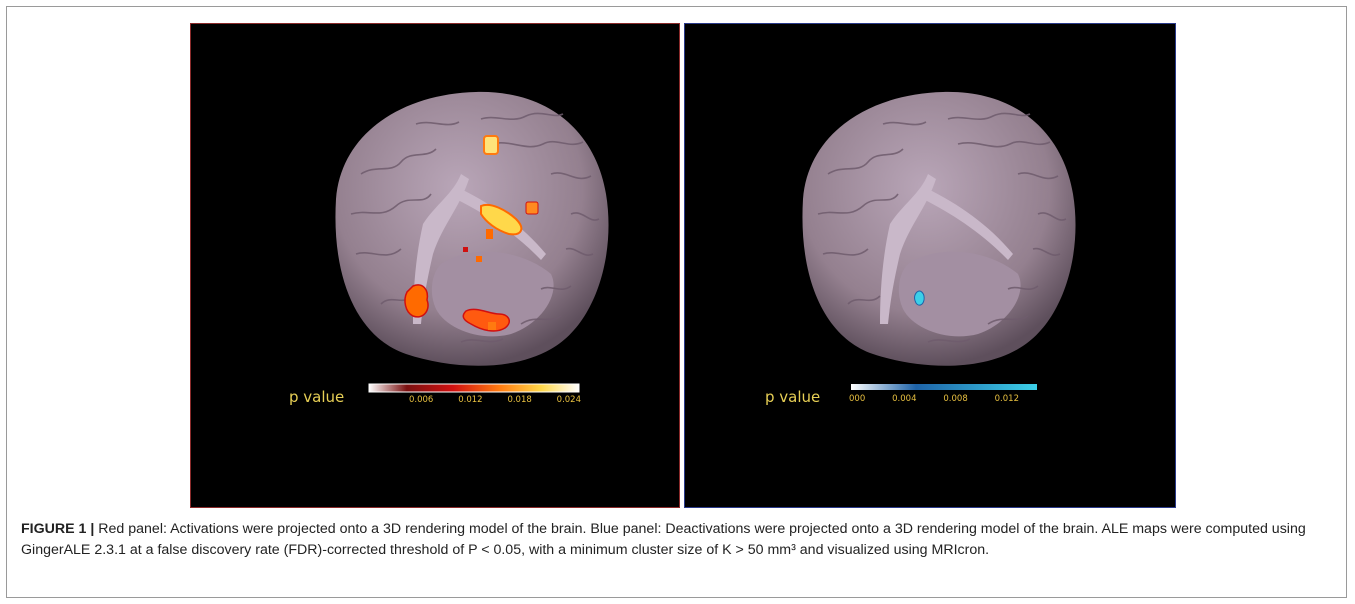 The height and width of the screenshot is (604, 1355). I want to click on deactivation-clusters, so click(919, 298).